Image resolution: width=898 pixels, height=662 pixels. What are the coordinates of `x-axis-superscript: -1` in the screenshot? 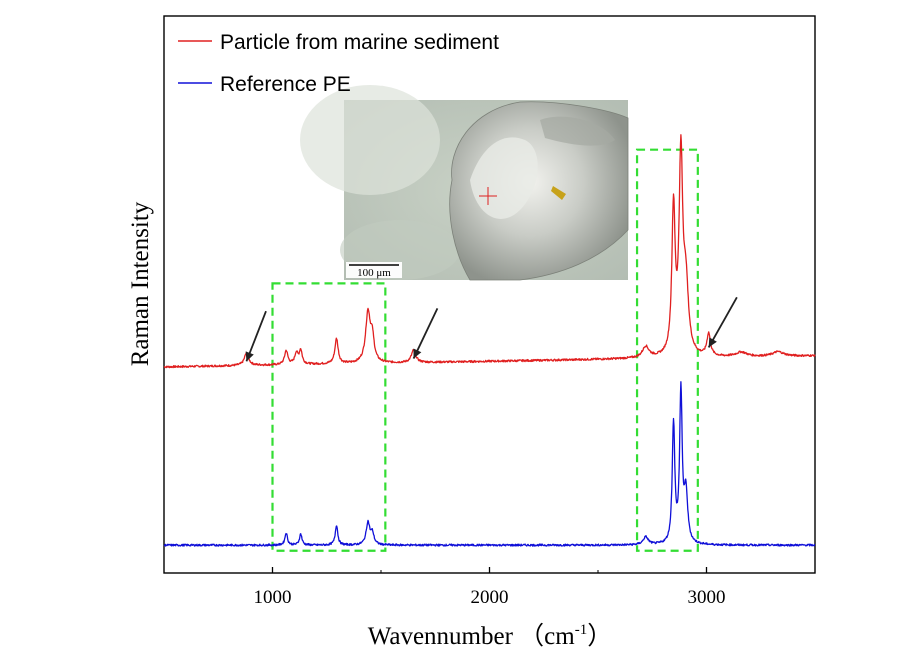 It's located at (581, 630).